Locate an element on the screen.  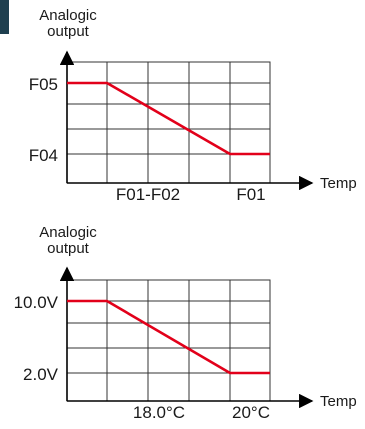
diagram-1-x-low-label: F01-F02 is located at coordinates (148, 194).